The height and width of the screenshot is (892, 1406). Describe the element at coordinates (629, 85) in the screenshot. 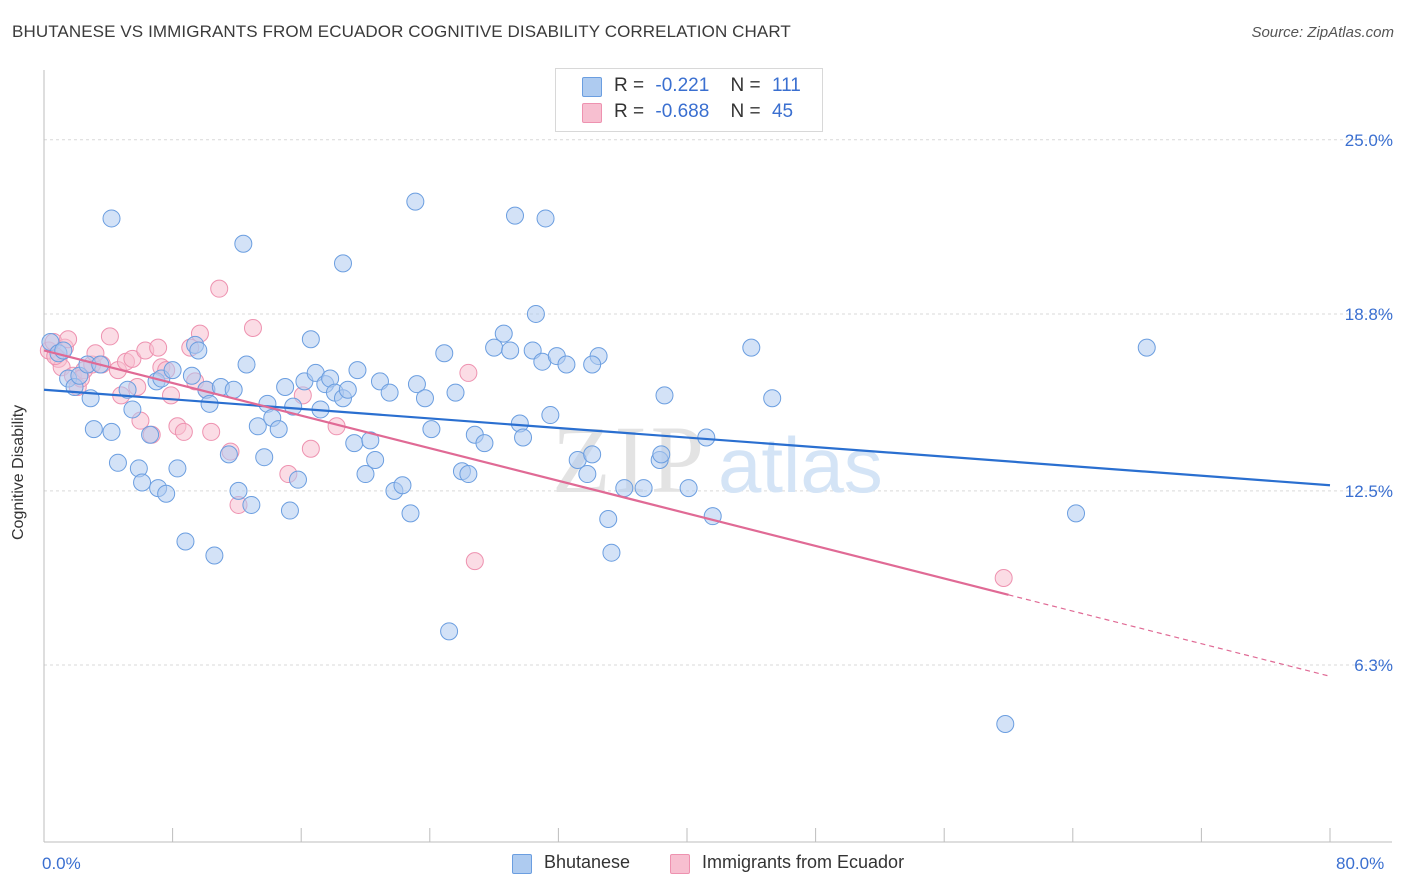

I see `legend-r-label: R =` at that location.